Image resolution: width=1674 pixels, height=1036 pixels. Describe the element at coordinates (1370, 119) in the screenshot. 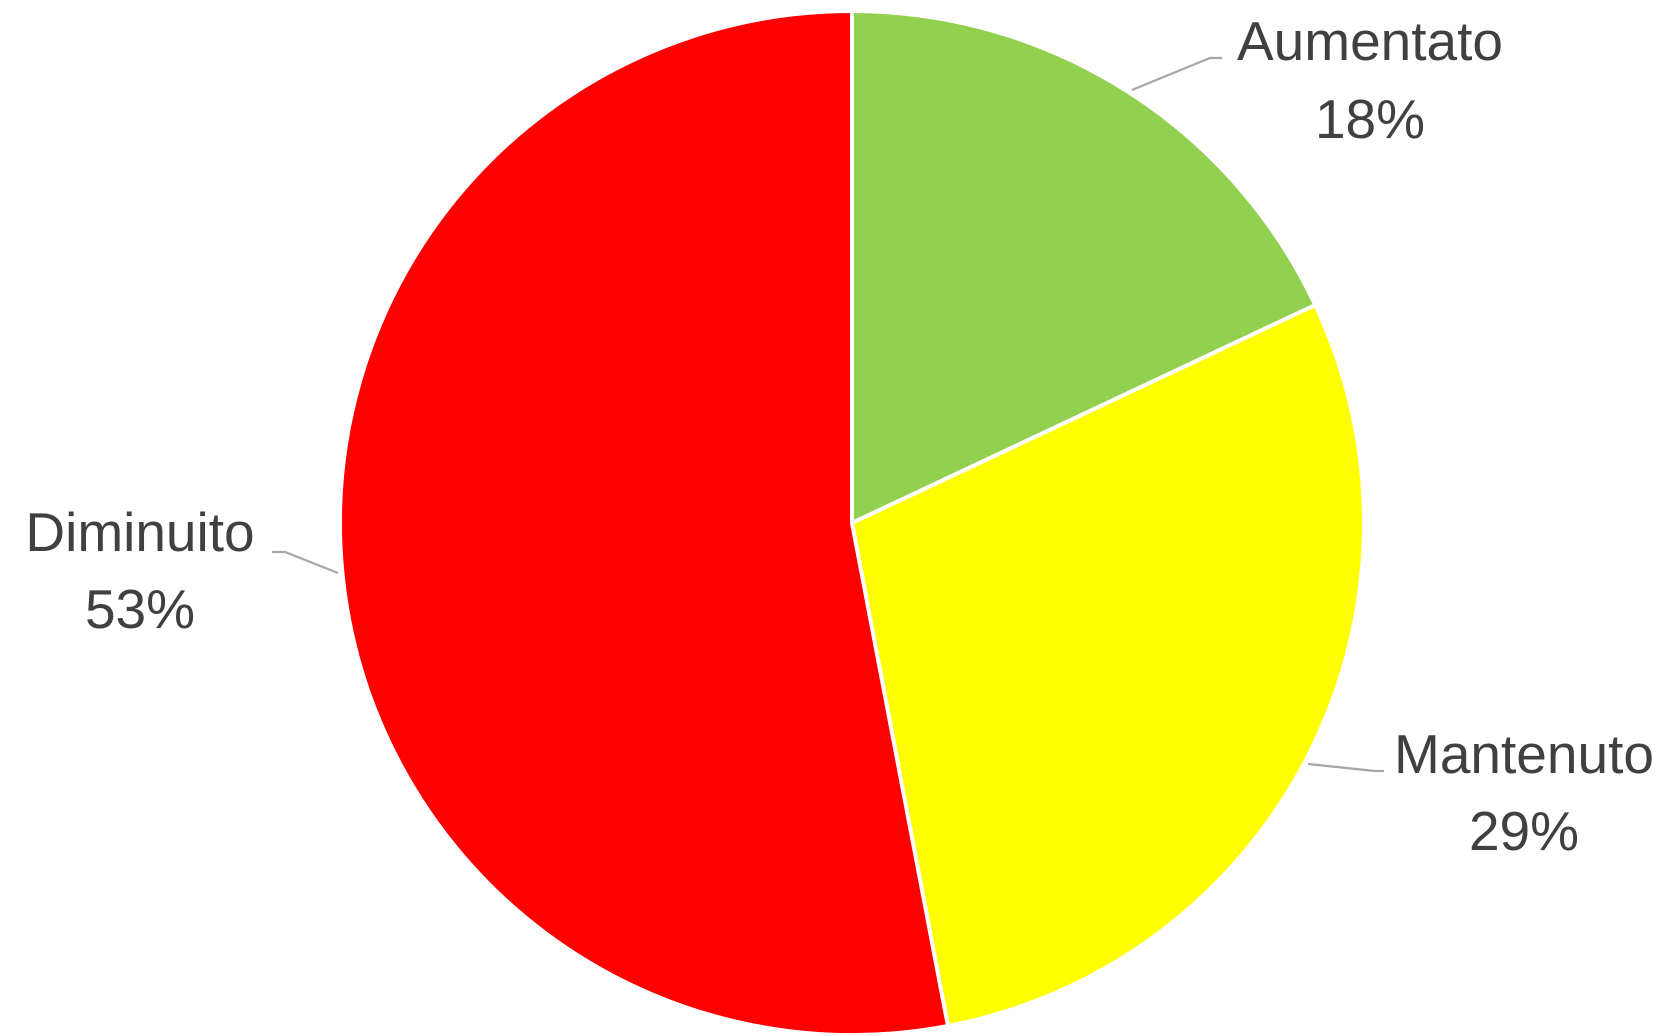

I see `slice-value-aumentato: 18%` at that location.